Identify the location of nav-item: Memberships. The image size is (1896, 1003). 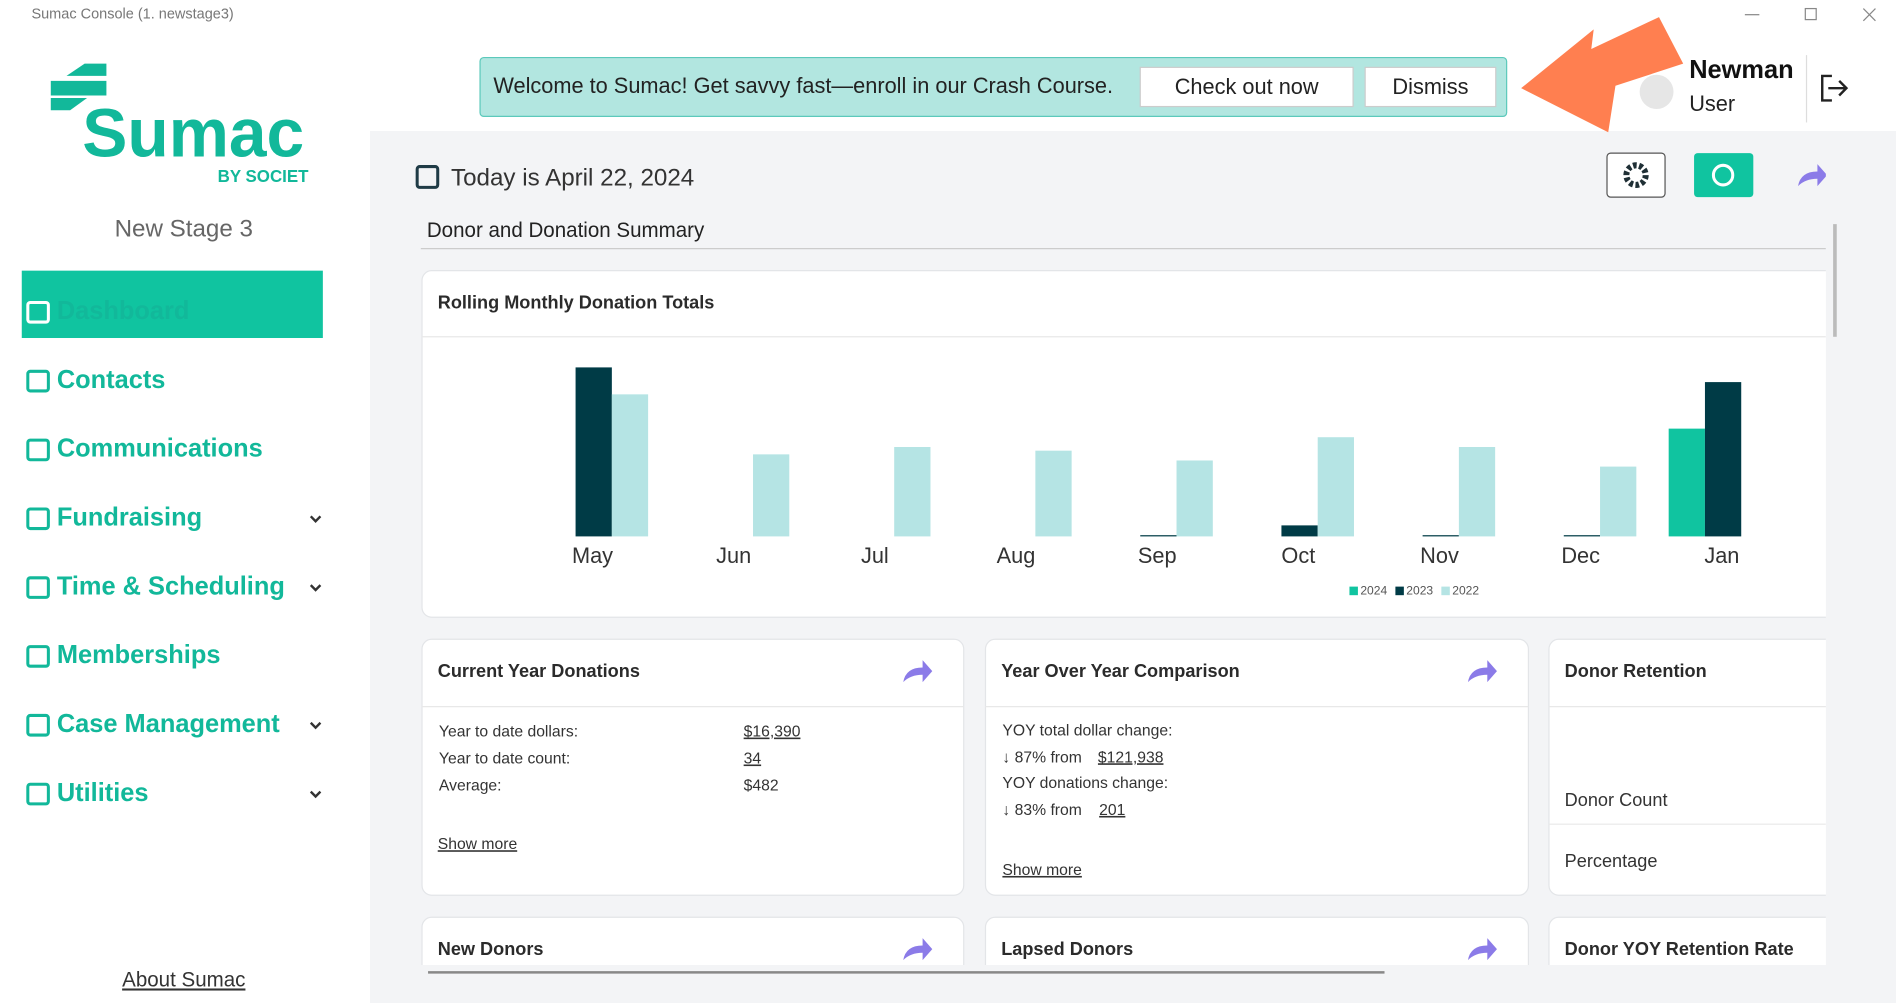
(139, 655).